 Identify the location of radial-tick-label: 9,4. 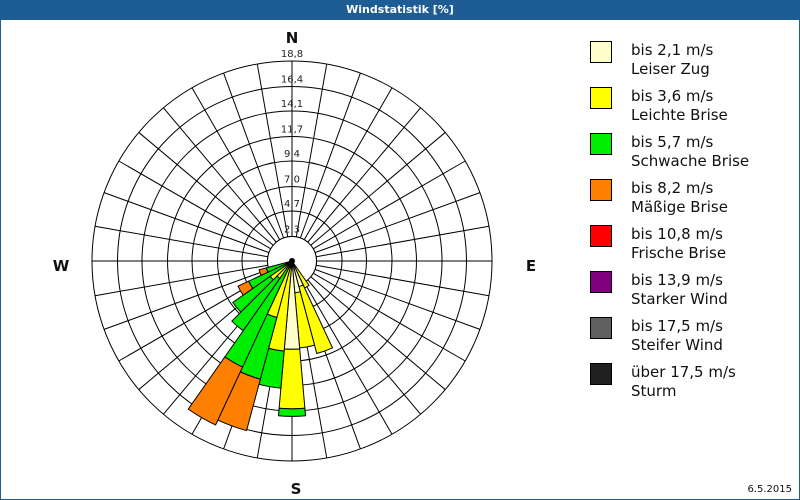
(292, 154).